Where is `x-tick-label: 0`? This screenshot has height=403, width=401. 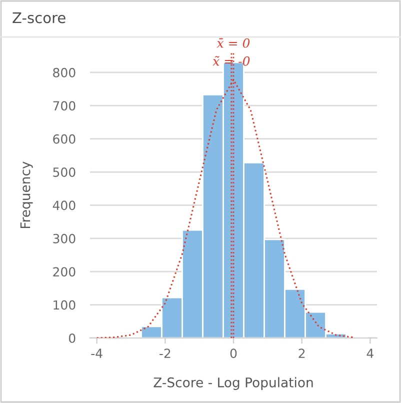
x-tick-label: 0 is located at coordinates (233, 353).